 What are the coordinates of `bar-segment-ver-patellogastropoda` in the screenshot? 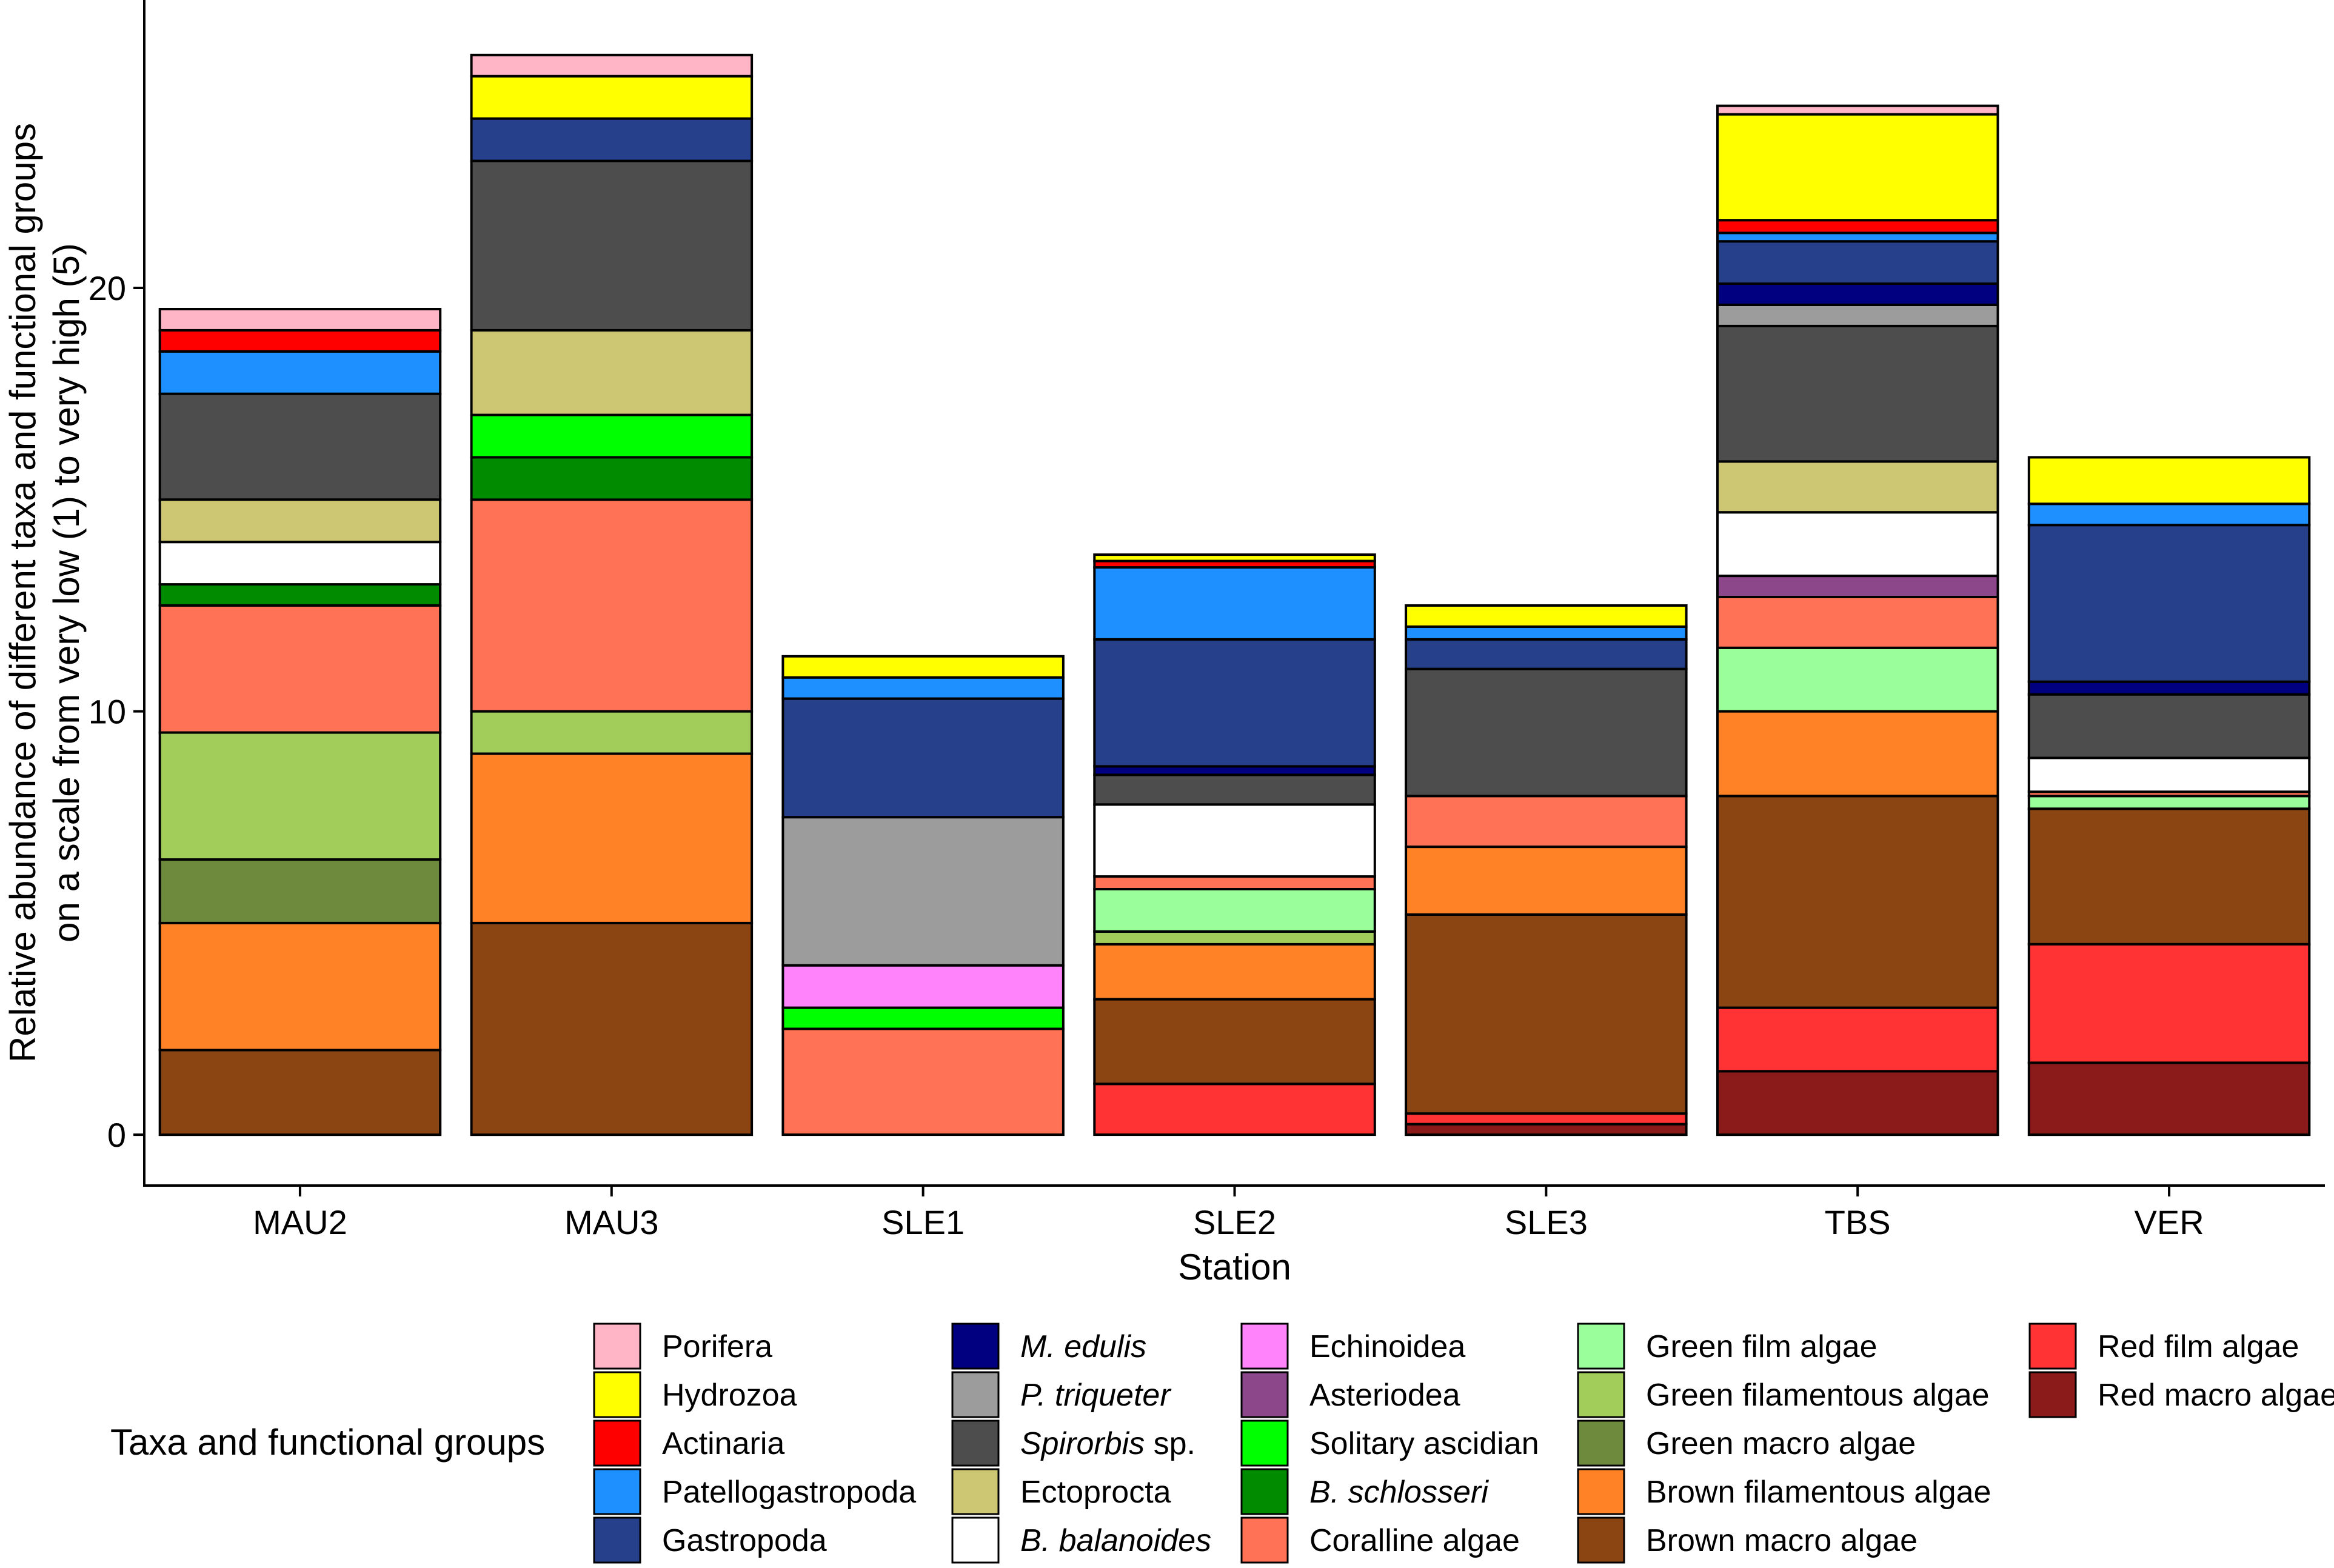 It's located at (2169, 514).